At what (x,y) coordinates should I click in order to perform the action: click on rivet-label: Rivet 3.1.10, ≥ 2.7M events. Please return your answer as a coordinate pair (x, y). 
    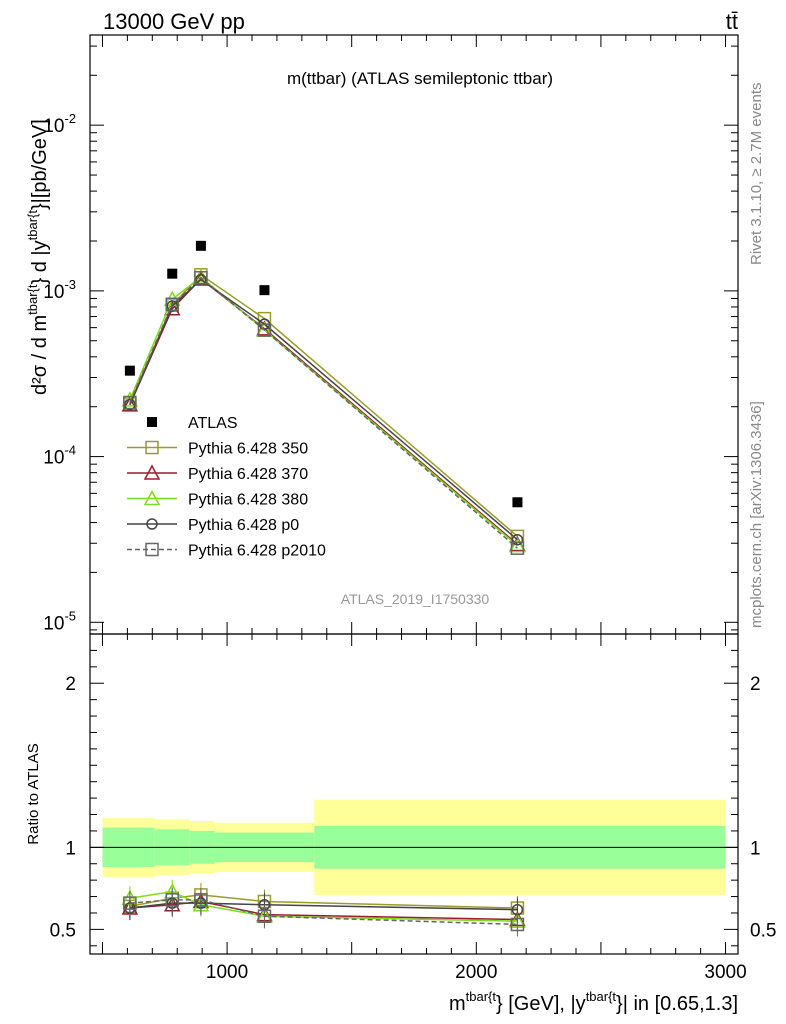
    Looking at the image, I should click on (756, 174).